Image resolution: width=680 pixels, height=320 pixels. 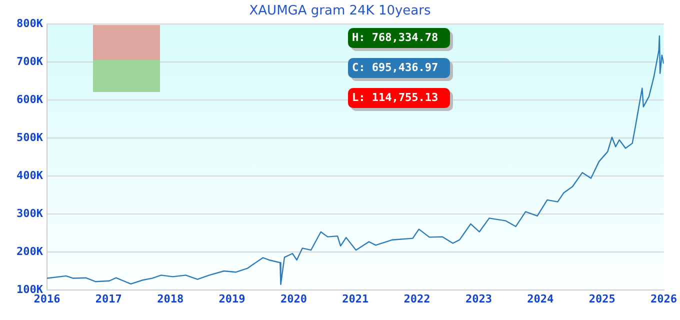 What do you see at coordinates (30, 251) in the screenshot?
I see `y-tick-label: 200K` at bounding box center [30, 251].